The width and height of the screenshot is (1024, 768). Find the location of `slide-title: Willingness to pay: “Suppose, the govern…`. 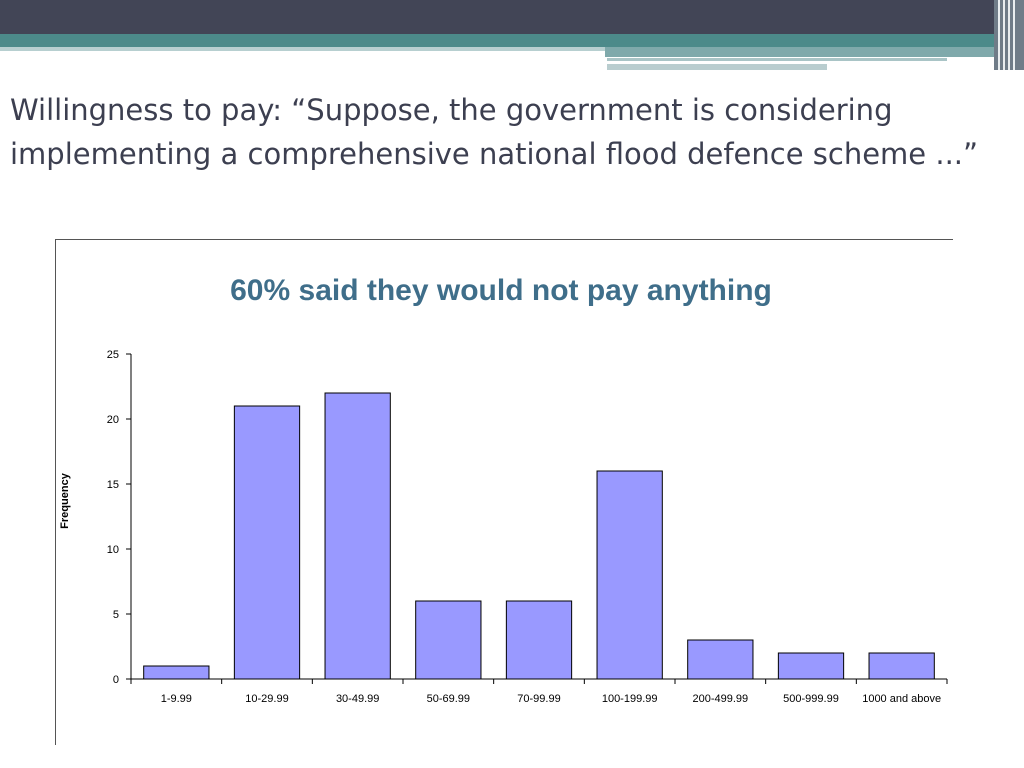

slide-title: Willingness to pay: “Suppose, the govern… is located at coordinates (494, 132).